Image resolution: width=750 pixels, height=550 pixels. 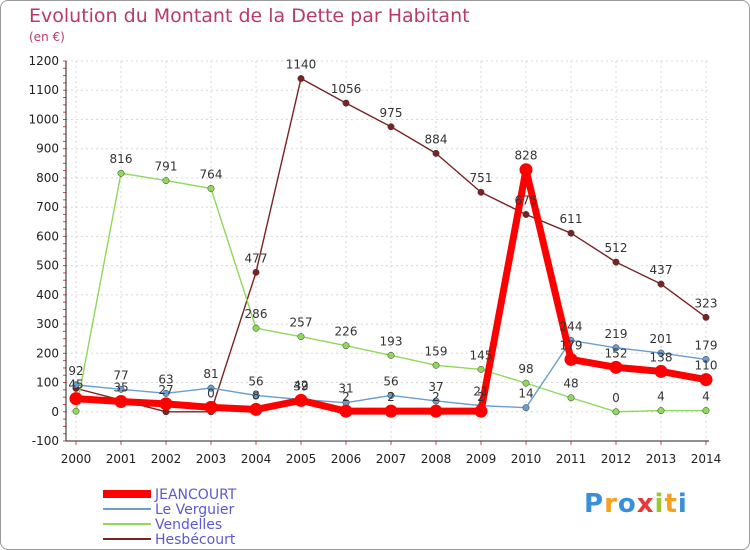 I want to click on data-label-le-verguier: 92, so click(x=75, y=371).